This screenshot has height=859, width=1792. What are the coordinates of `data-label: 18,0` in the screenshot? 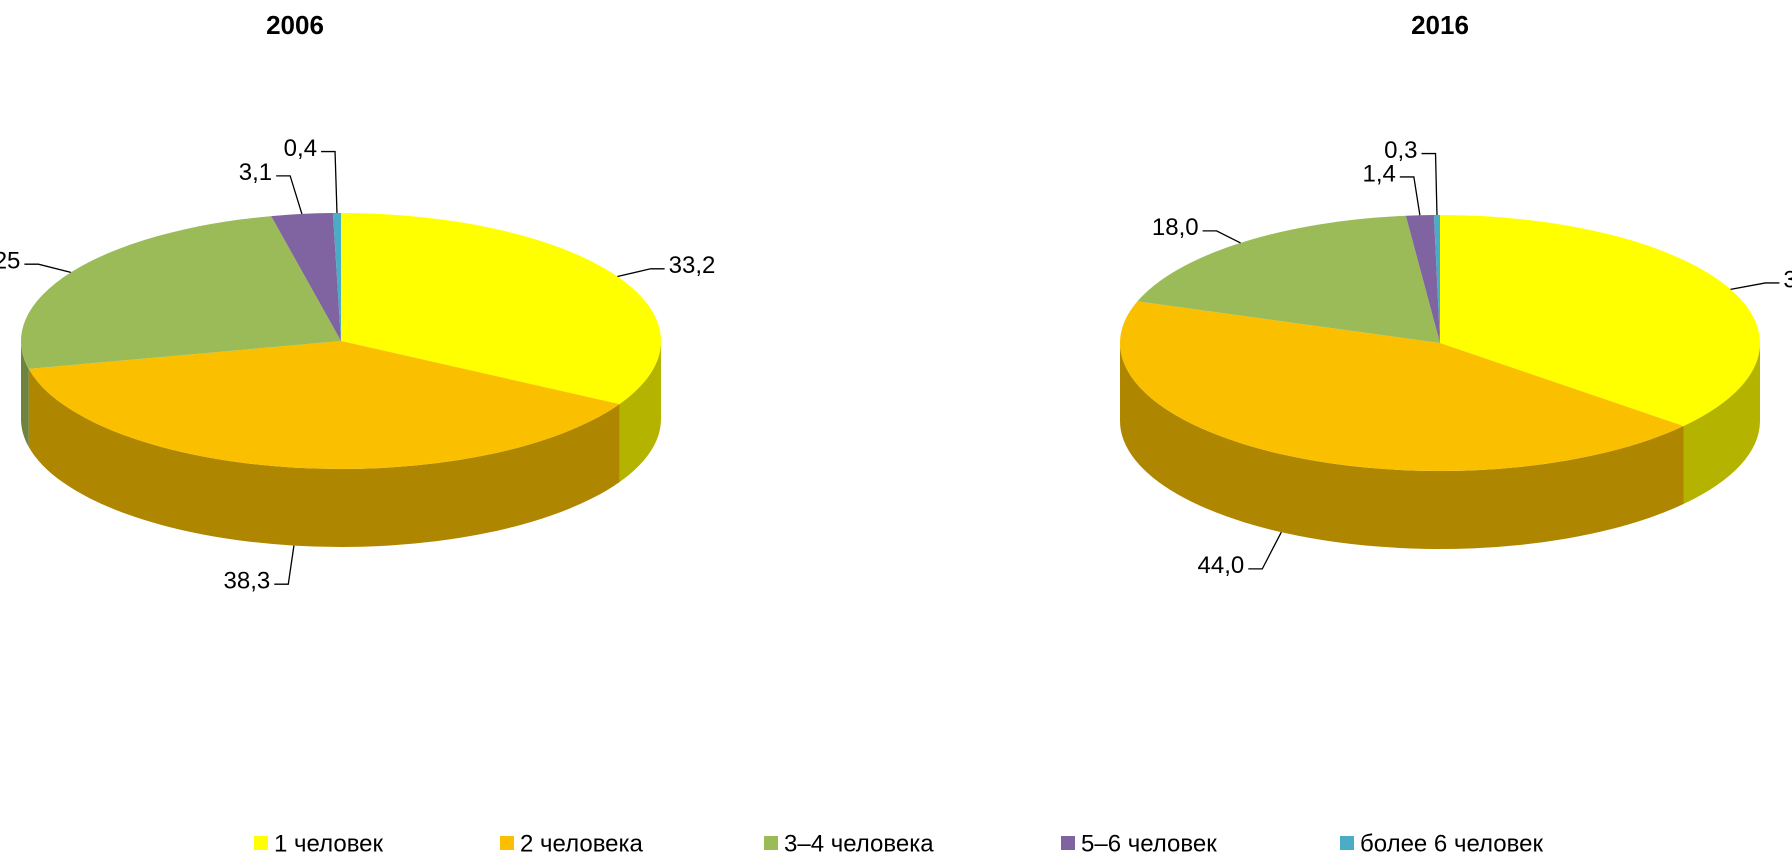 It's located at (1175, 227).